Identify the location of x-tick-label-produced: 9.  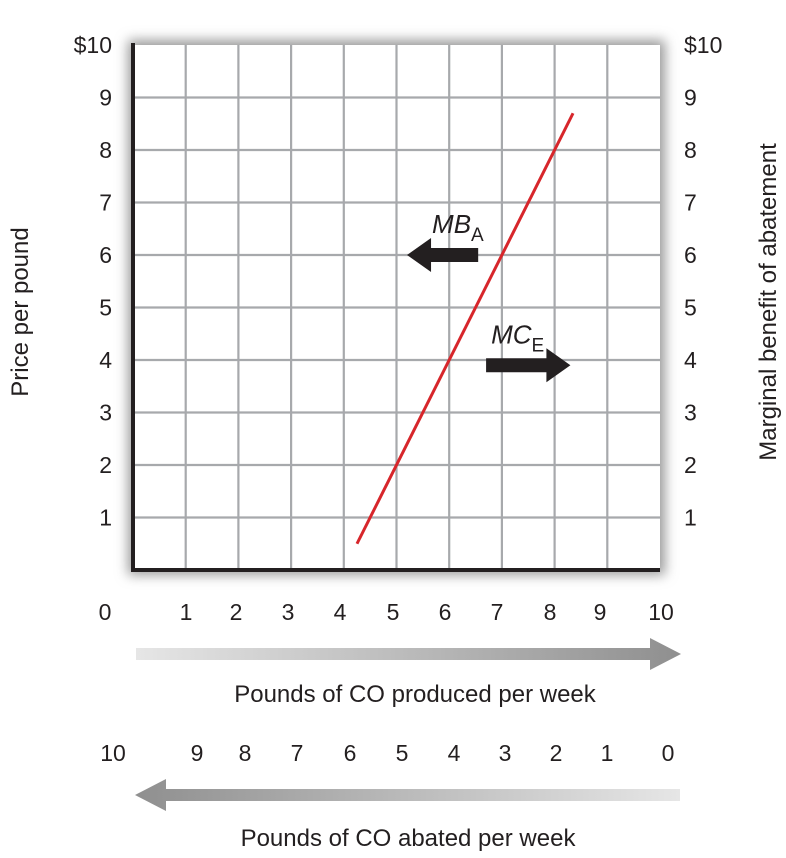
(600, 612).